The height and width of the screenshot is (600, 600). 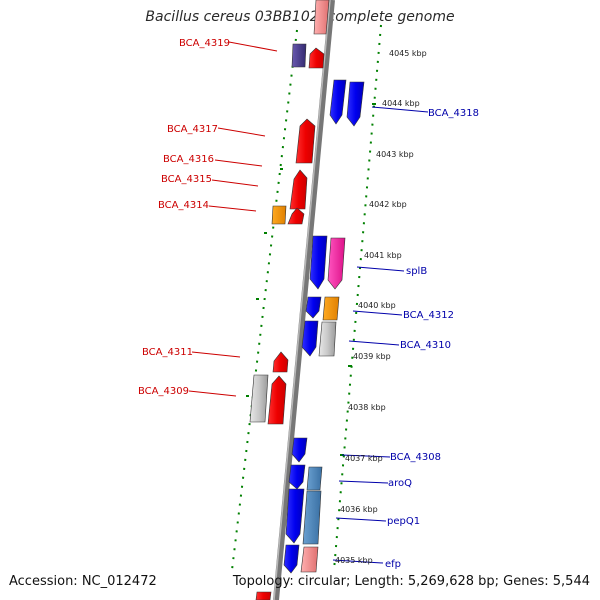 What do you see at coordinates (364, 458) in the screenshot?
I see `tick-label: 4037 kbp` at bounding box center [364, 458].